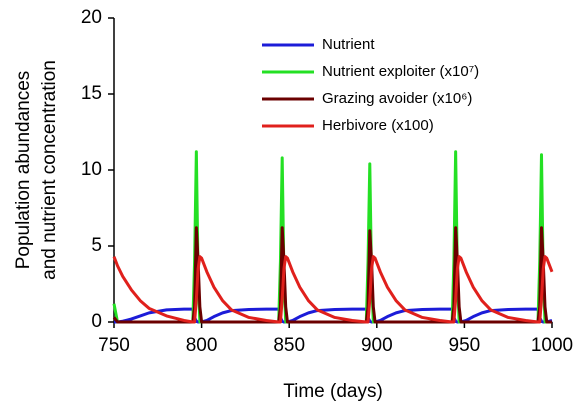 The image size is (581, 410). Describe the element at coordinates (91, 17) in the screenshot. I see `y-tick-label: 20` at that location.